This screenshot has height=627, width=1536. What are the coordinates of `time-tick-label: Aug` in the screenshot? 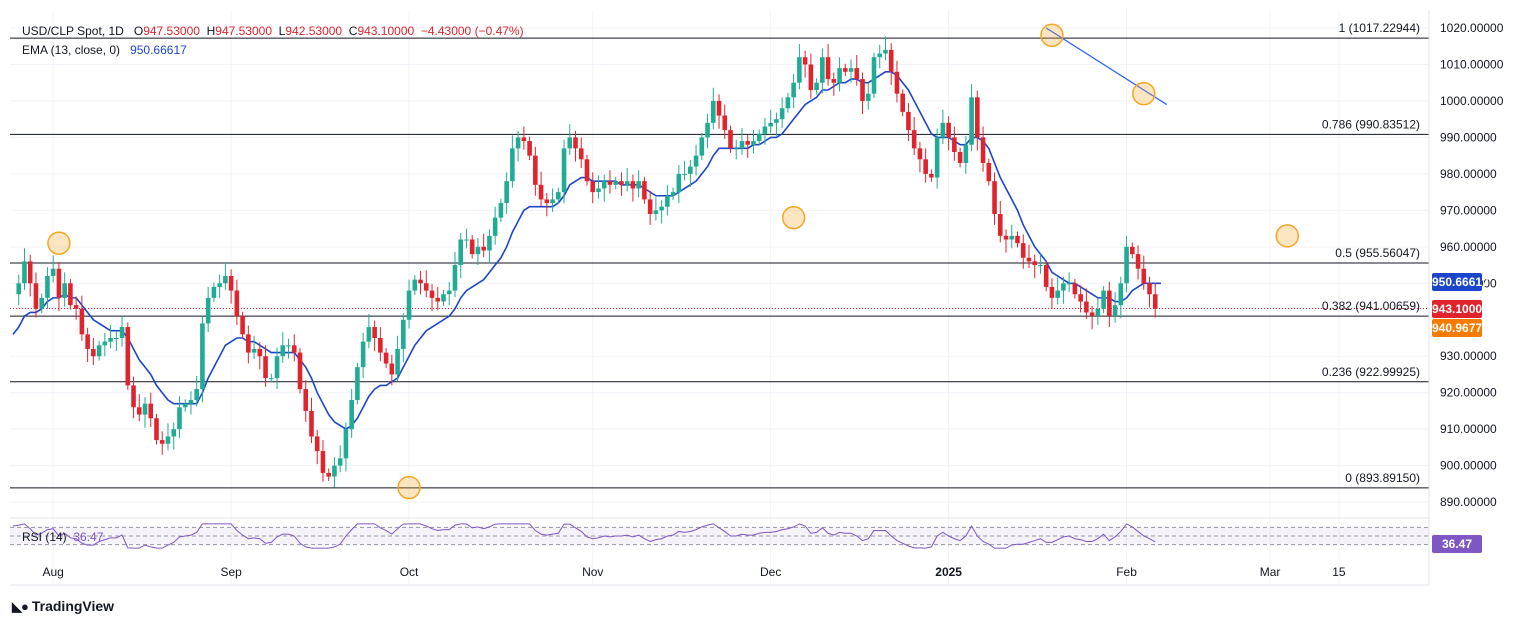 It's located at (53, 572).